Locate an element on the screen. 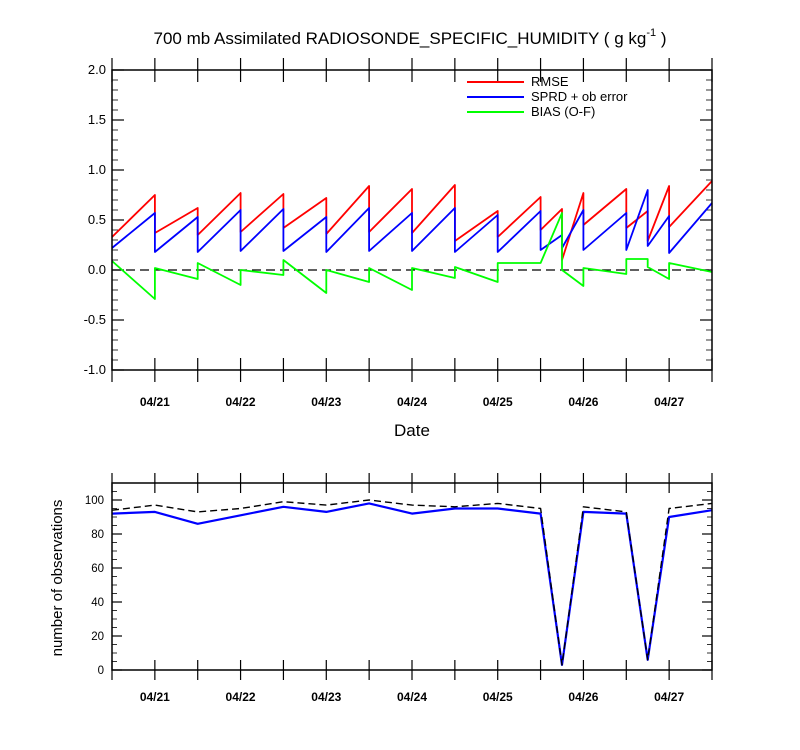 This screenshot has height=750, width=800. y-tick-label: 0.0 is located at coordinates (97, 269).